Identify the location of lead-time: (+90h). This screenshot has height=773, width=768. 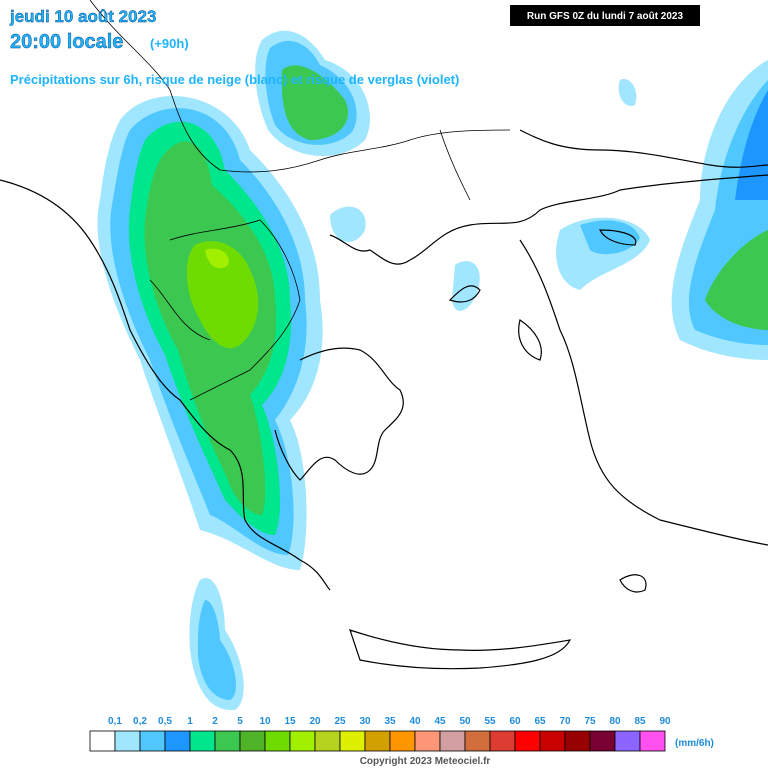
(169, 43).